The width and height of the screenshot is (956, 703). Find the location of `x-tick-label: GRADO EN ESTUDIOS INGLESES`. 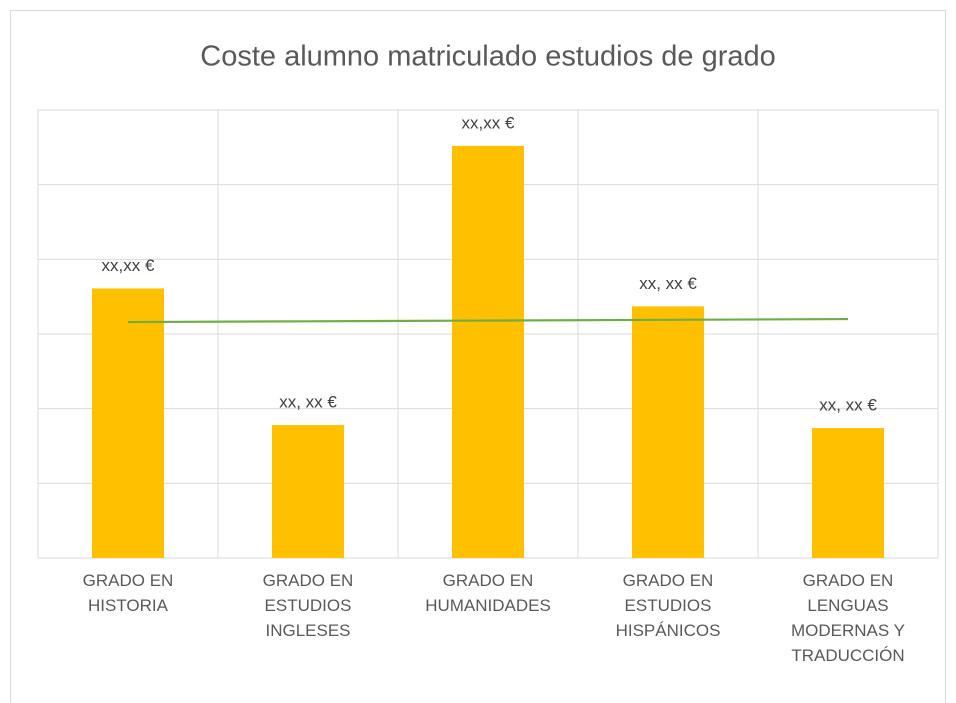

x-tick-label: GRADO EN ESTUDIOS INGLESES is located at coordinates (308, 605).